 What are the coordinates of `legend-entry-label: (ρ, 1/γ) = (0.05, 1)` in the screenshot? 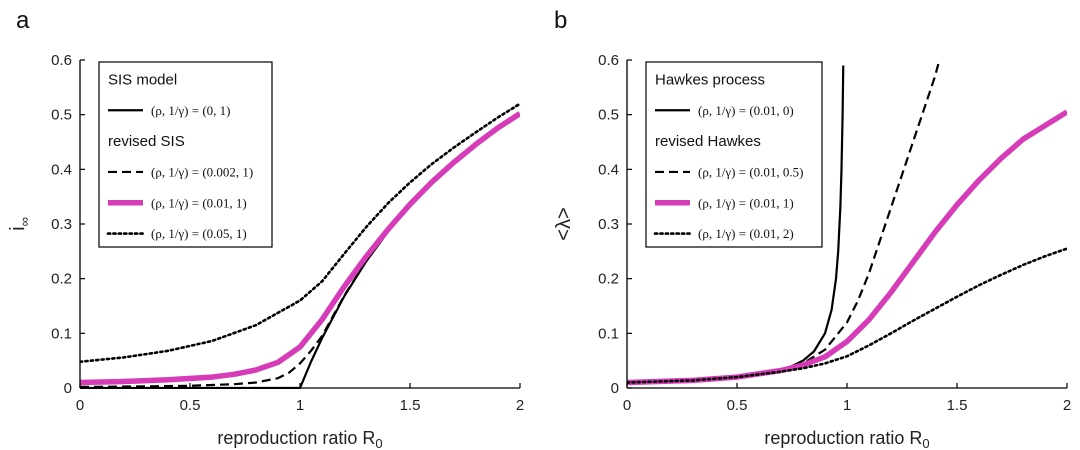 It's located at (199, 233).